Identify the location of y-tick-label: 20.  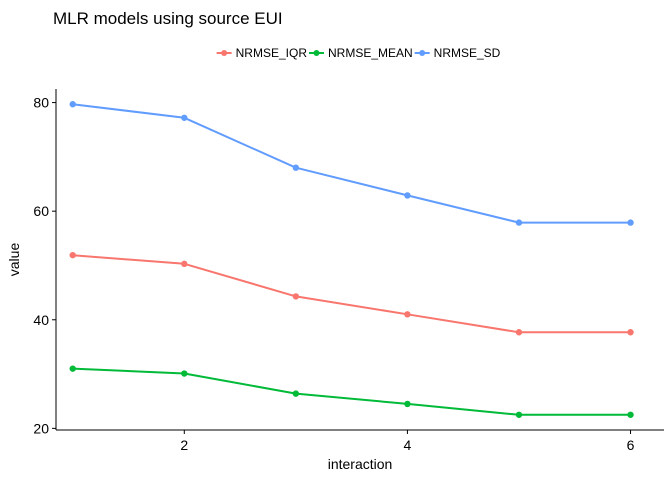
(41, 428).